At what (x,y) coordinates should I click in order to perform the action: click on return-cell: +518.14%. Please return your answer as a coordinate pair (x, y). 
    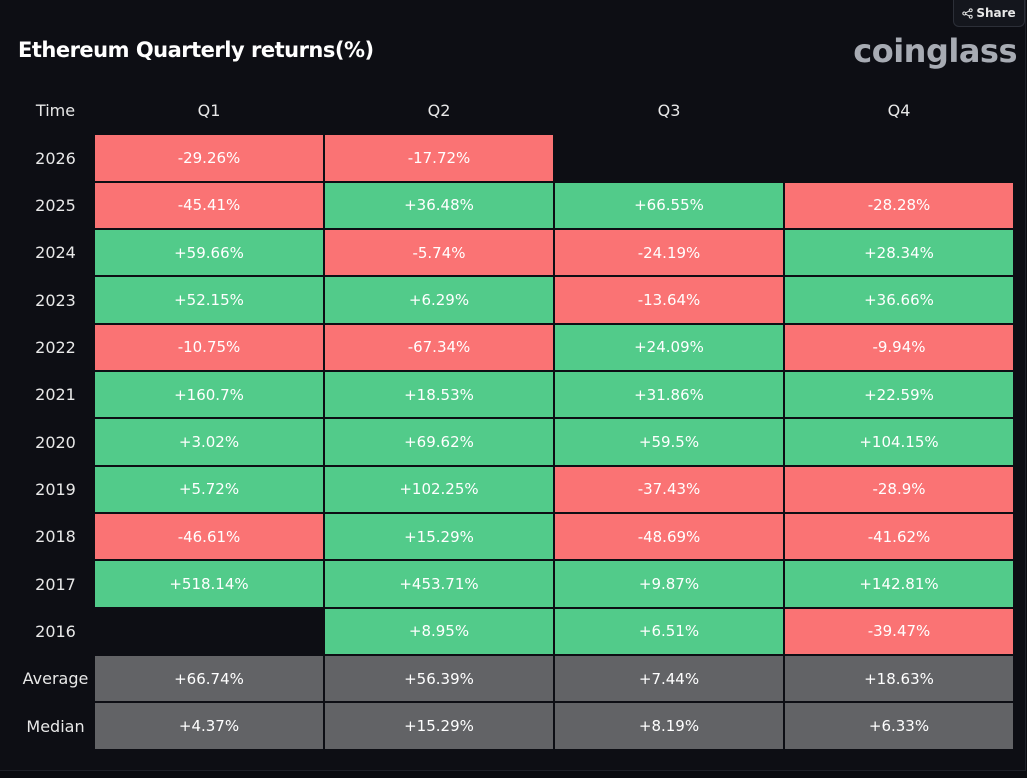
    Looking at the image, I should click on (210, 585).